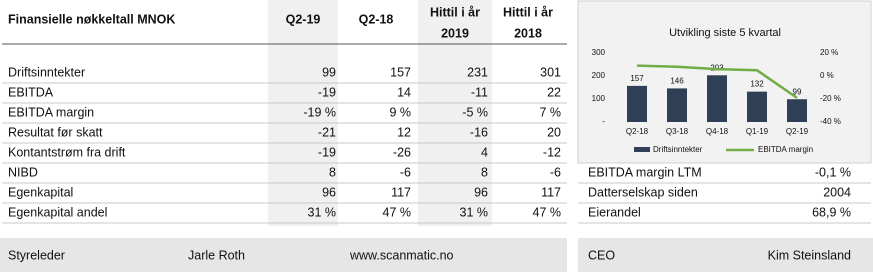 The width and height of the screenshot is (873, 272). Describe the element at coordinates (637, 78) in the screenshot. I see `data-label: 157` at that location.